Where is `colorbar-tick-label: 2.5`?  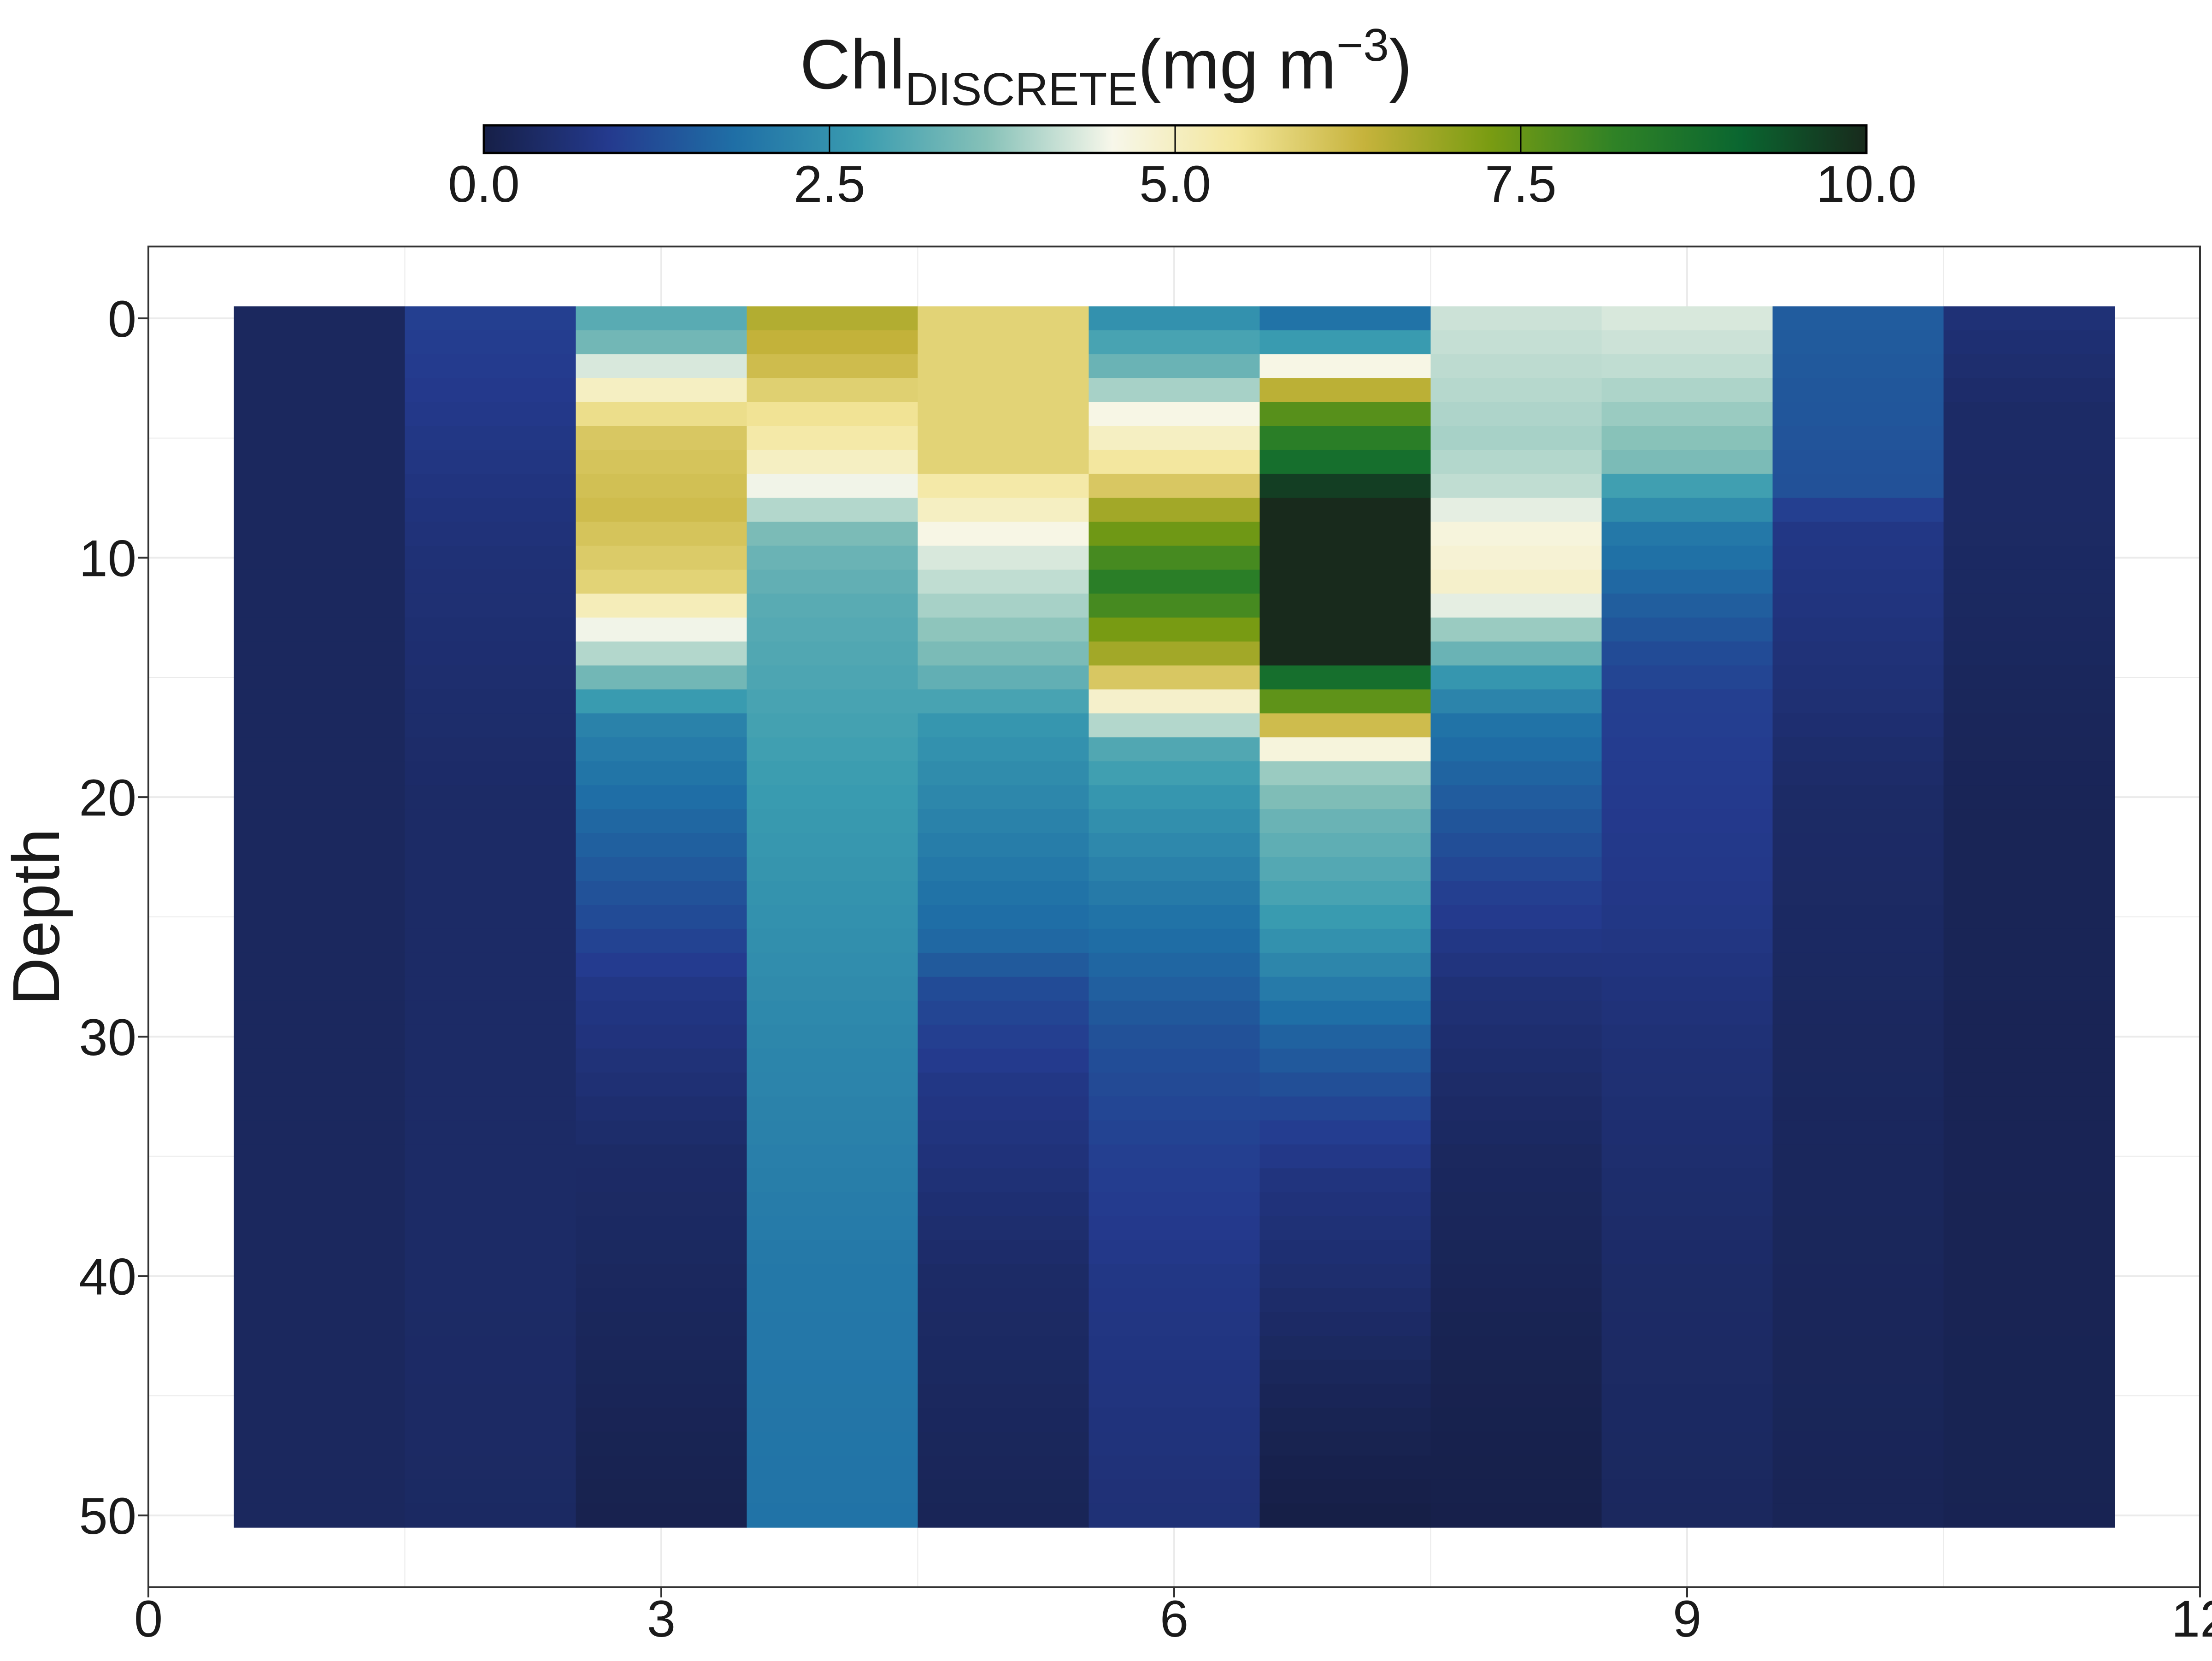
colorbar-tick-label: 2.5 is located at coordinates (829, 184).